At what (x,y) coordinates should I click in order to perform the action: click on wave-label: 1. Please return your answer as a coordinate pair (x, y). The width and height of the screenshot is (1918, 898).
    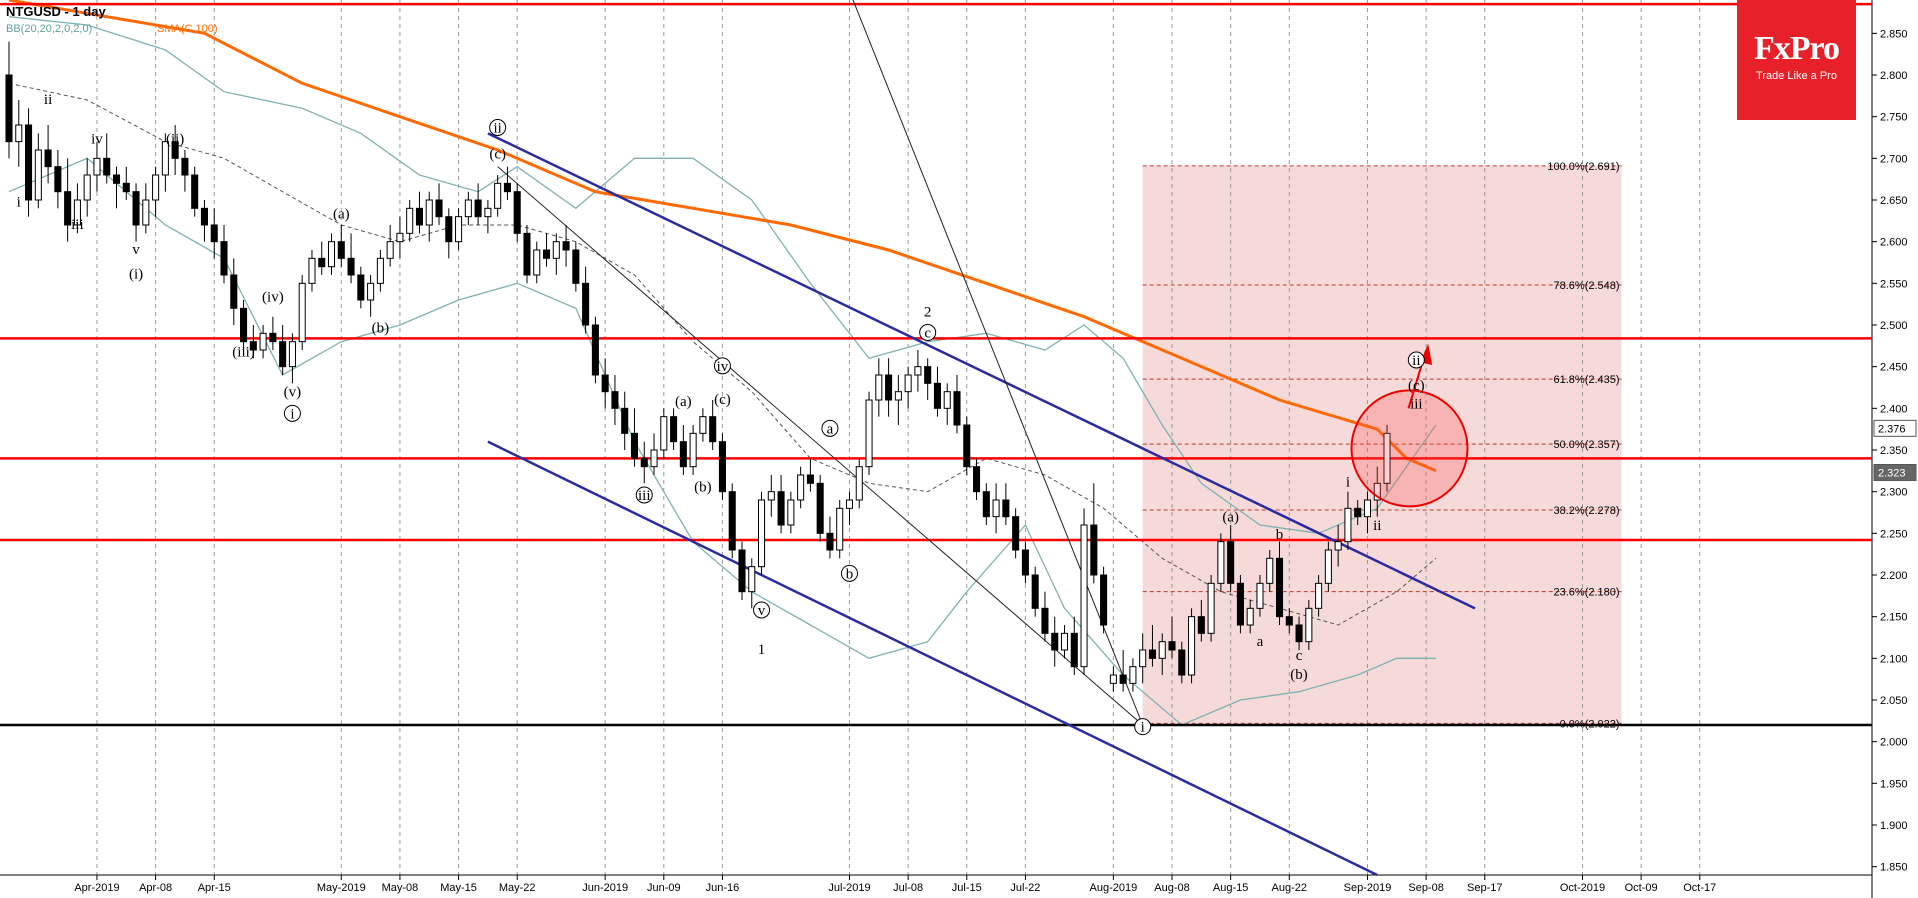
    Looking at the image, I should click on (762, 650).